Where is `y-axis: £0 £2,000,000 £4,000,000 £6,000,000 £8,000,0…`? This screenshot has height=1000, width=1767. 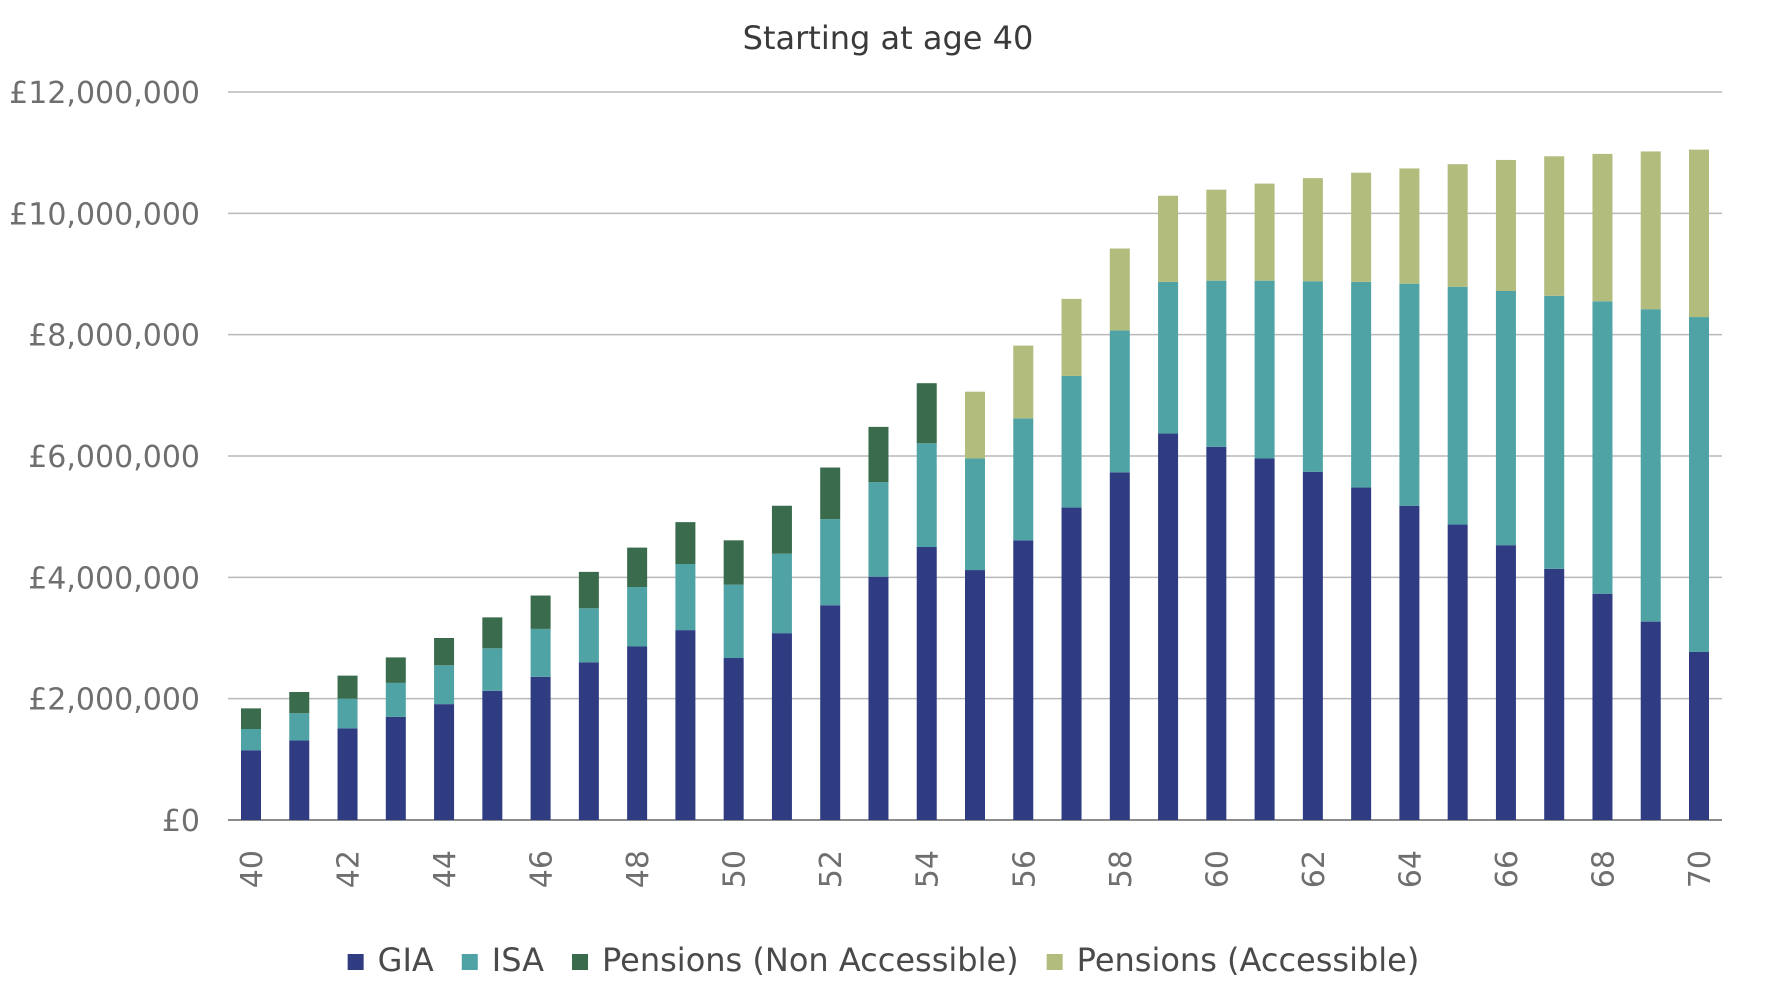 y-axis: £0 £2,000,000 £4,000,000 £6,000,000 £8,000,0… is located at coordinates (104, 457).